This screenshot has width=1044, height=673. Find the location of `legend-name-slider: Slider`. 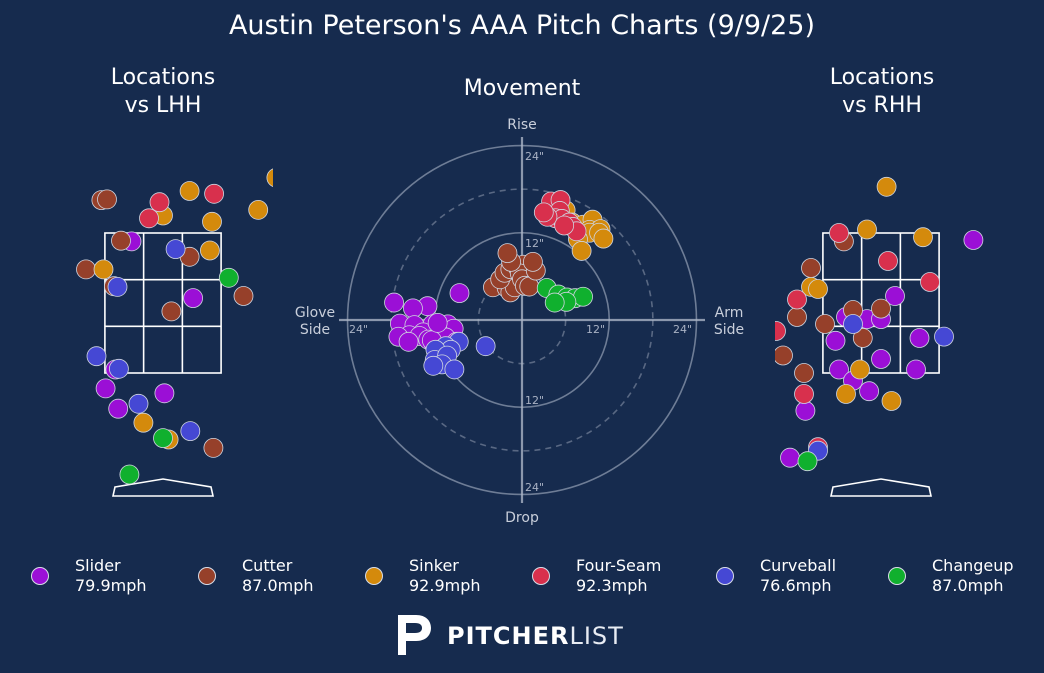

legend-name-slider: Slider is located at coordinates (98, 565).